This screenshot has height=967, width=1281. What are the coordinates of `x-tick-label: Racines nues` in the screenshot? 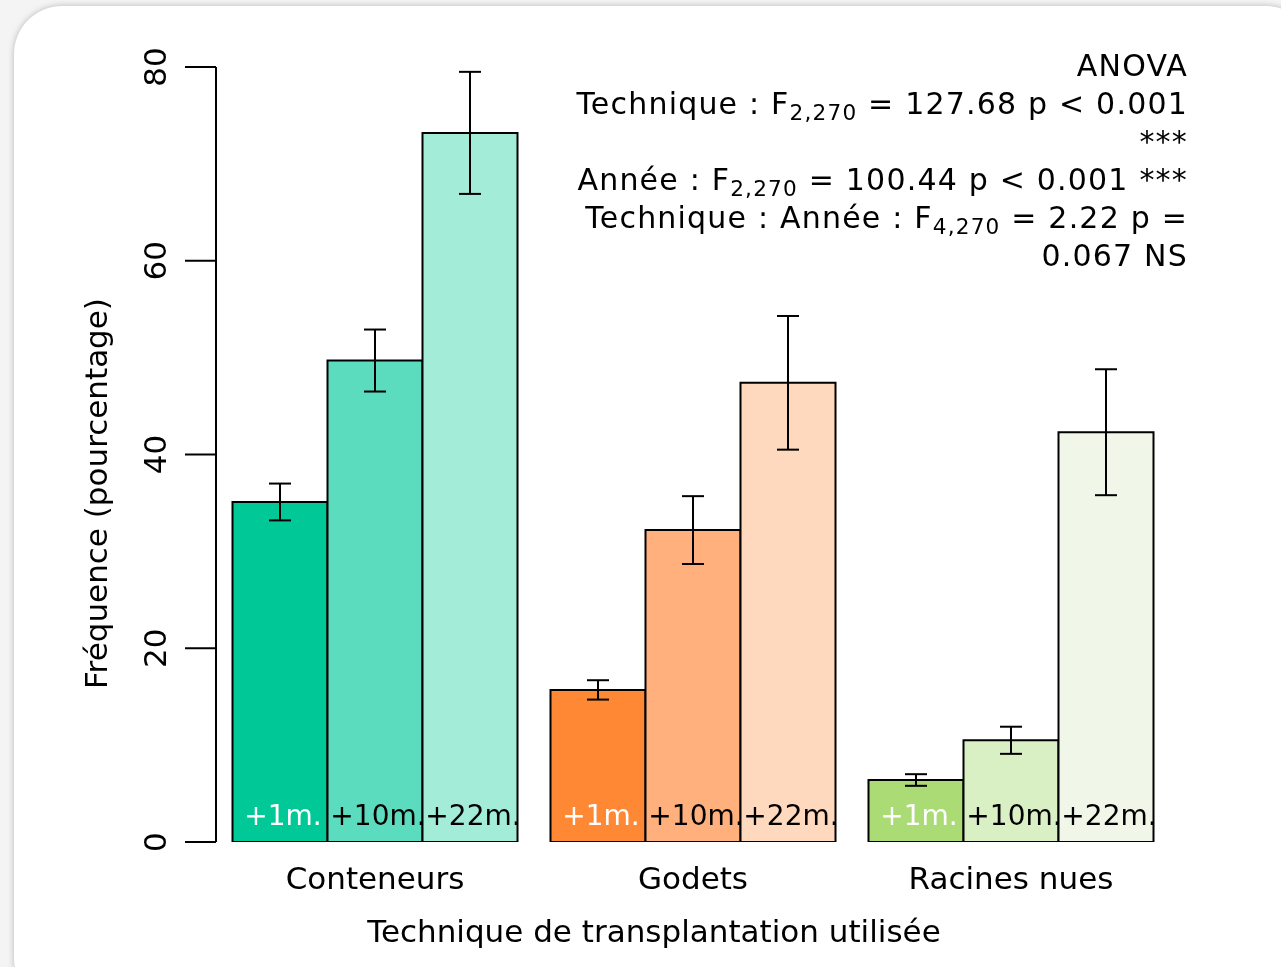 It's located at (1011, 878).